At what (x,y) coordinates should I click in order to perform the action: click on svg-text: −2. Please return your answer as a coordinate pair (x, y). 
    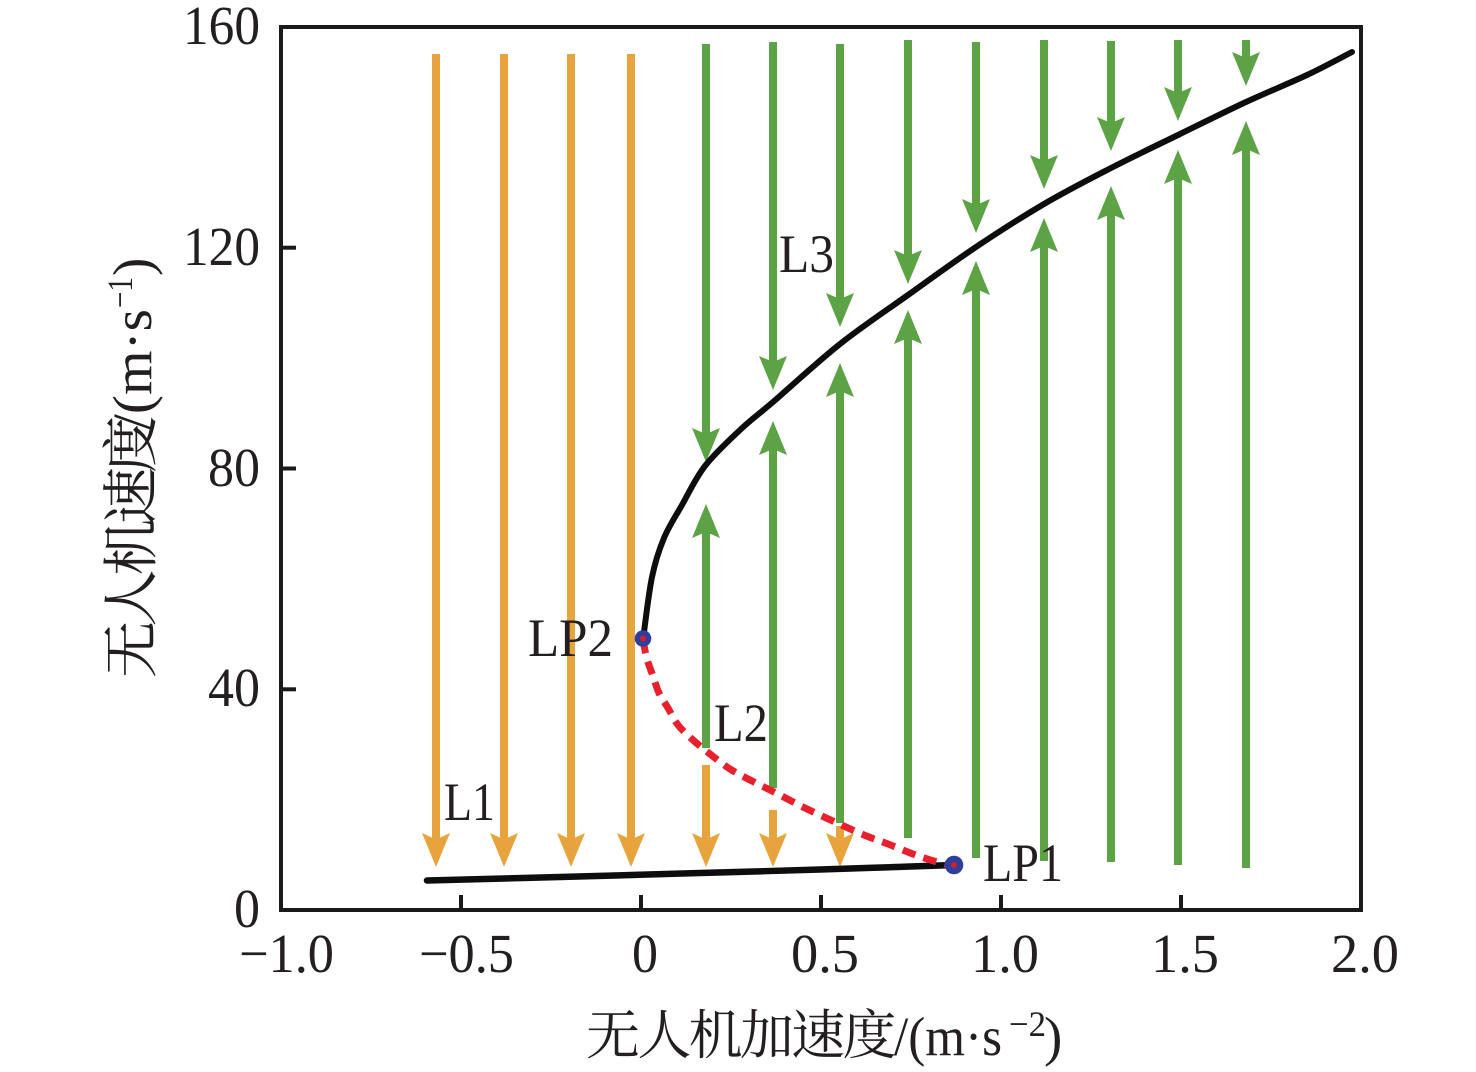
    Looking at the image, I should click on (1027, 1024).